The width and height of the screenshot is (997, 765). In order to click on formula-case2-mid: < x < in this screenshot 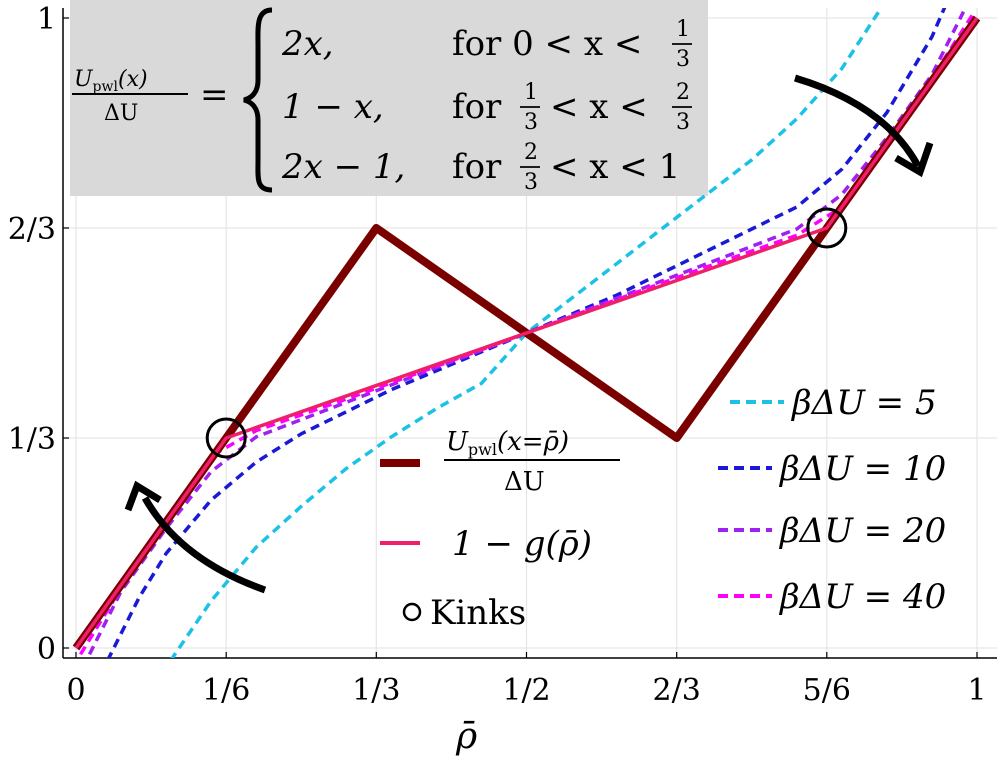, I will do `click(599, 107)`.